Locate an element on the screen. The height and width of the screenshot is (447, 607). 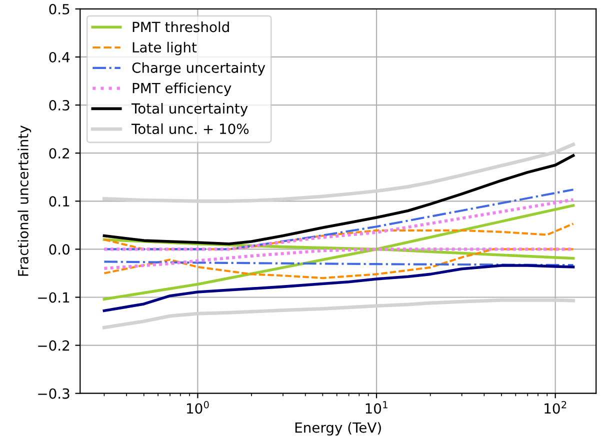
y-tick-label: −0.2 is located at coordinates (54, 345).